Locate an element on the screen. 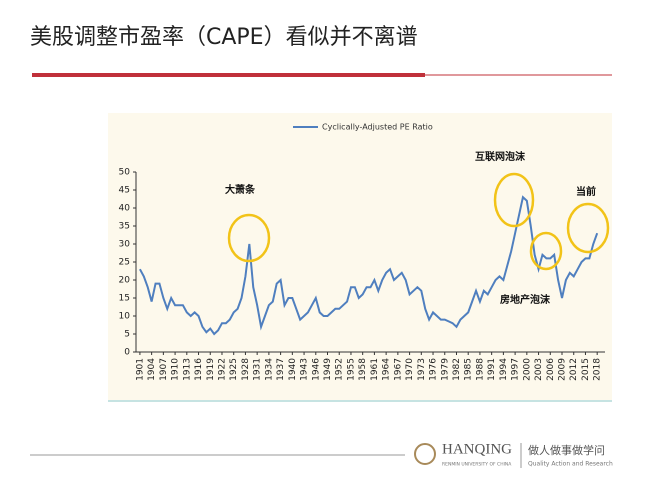  footer-brand: HANQING is located at coordinates (477, 449).